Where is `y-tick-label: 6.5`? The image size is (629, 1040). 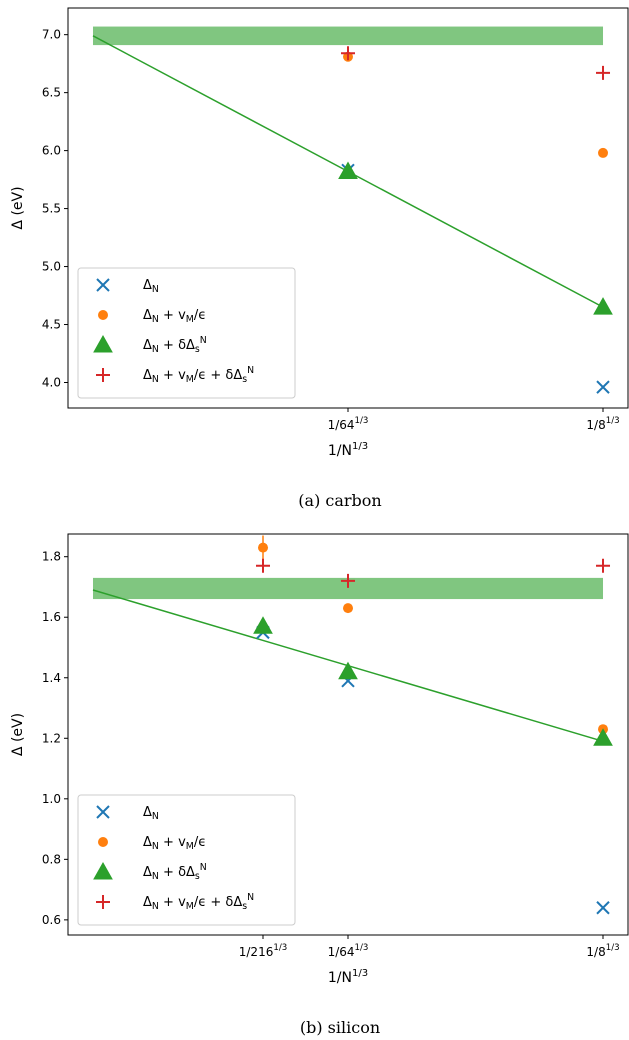
y-tick-label: 6.5 is located at coordinates (51, 92).